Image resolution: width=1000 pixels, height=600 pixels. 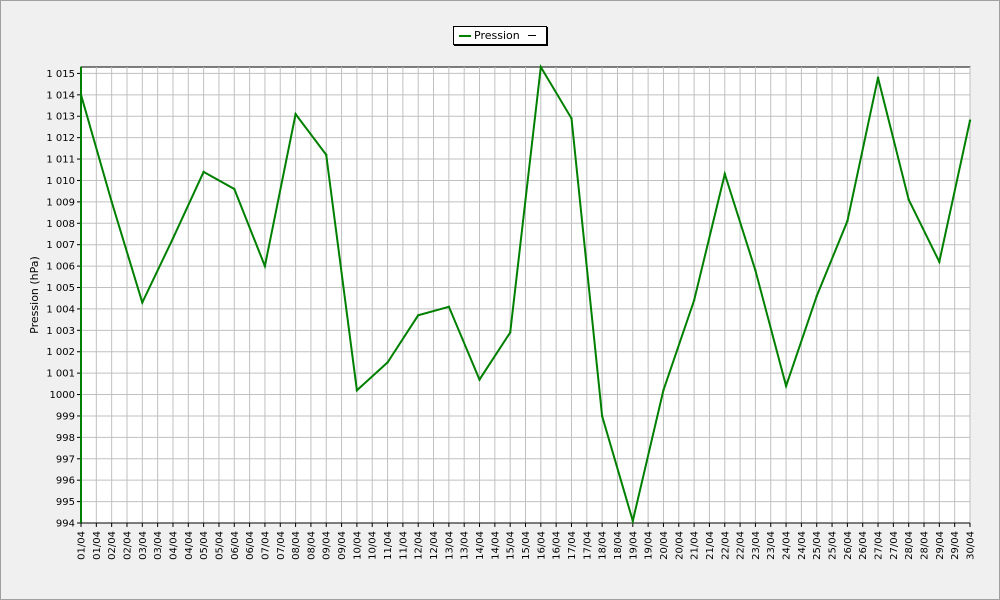 I want to click on y-tick-label: 1 003, so click(x=60, y=331).